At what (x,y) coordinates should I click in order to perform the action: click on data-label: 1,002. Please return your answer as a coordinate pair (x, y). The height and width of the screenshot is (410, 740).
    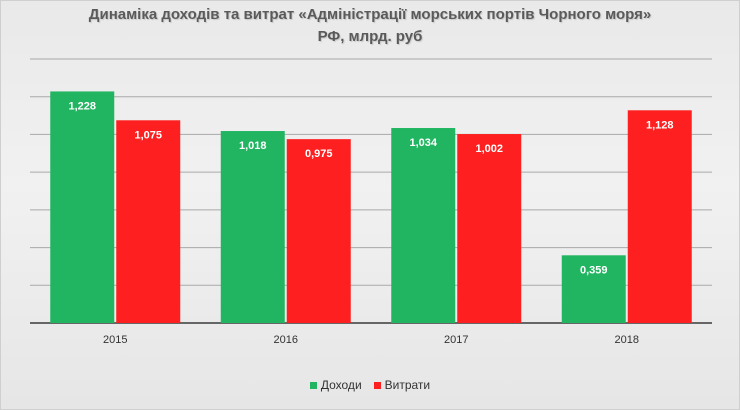
    Looking at the image, I should click on (489, 149).